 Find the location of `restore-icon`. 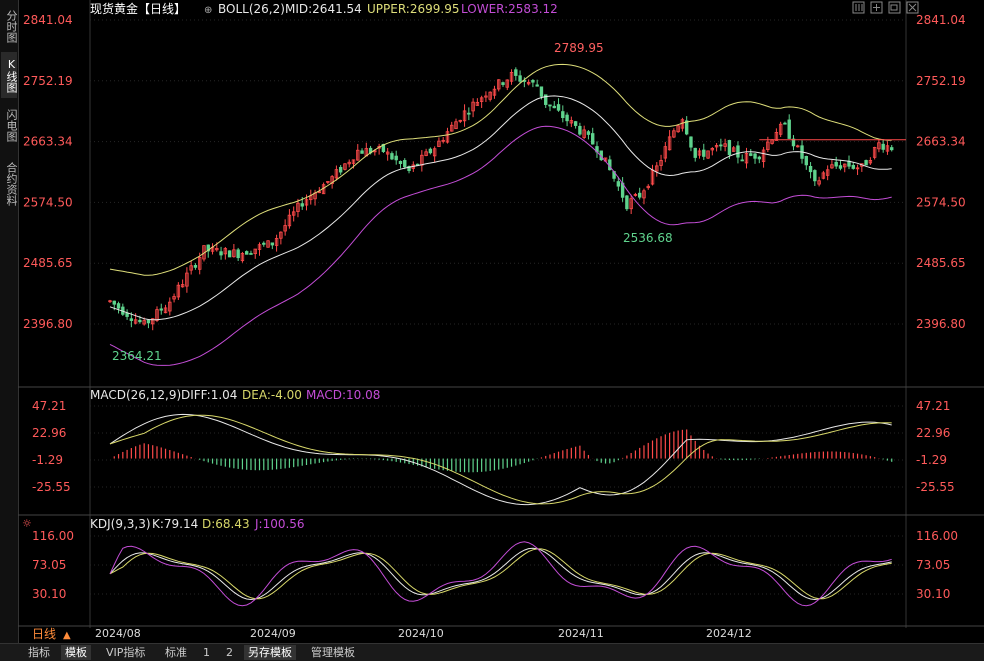

restore-icon is located at coordinates (894, 7).